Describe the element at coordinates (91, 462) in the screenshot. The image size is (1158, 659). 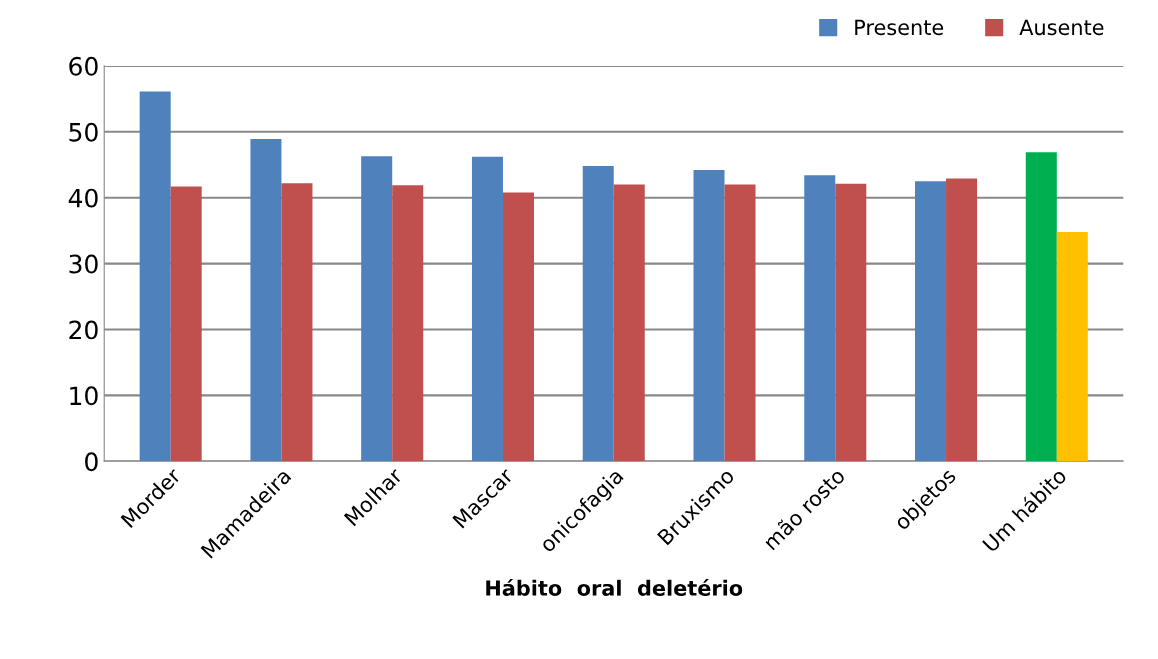
I see `y-tick-label: 0` at that location.